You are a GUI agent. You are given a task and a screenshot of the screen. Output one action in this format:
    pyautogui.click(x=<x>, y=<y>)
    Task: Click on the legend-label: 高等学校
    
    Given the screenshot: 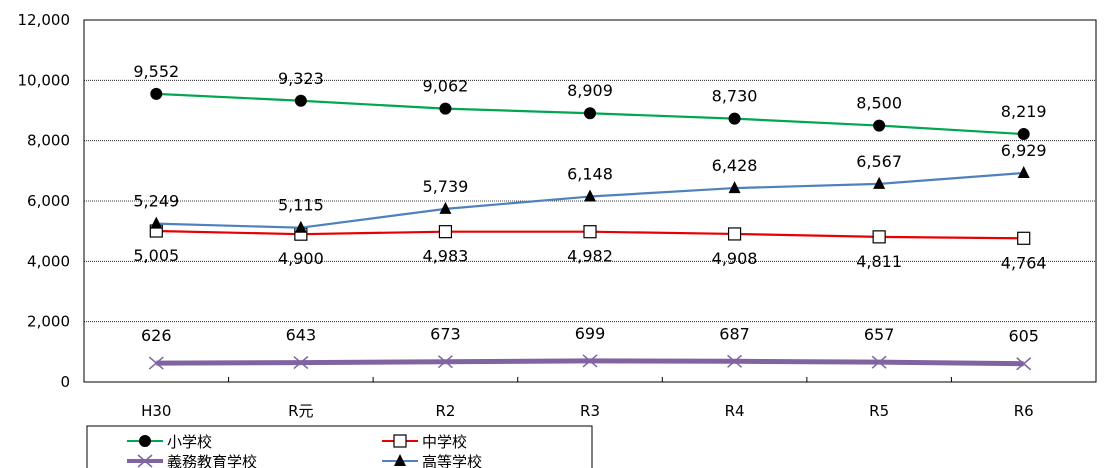 What is the action you would take?
    pyautogui.click(x=452, y=460)
    